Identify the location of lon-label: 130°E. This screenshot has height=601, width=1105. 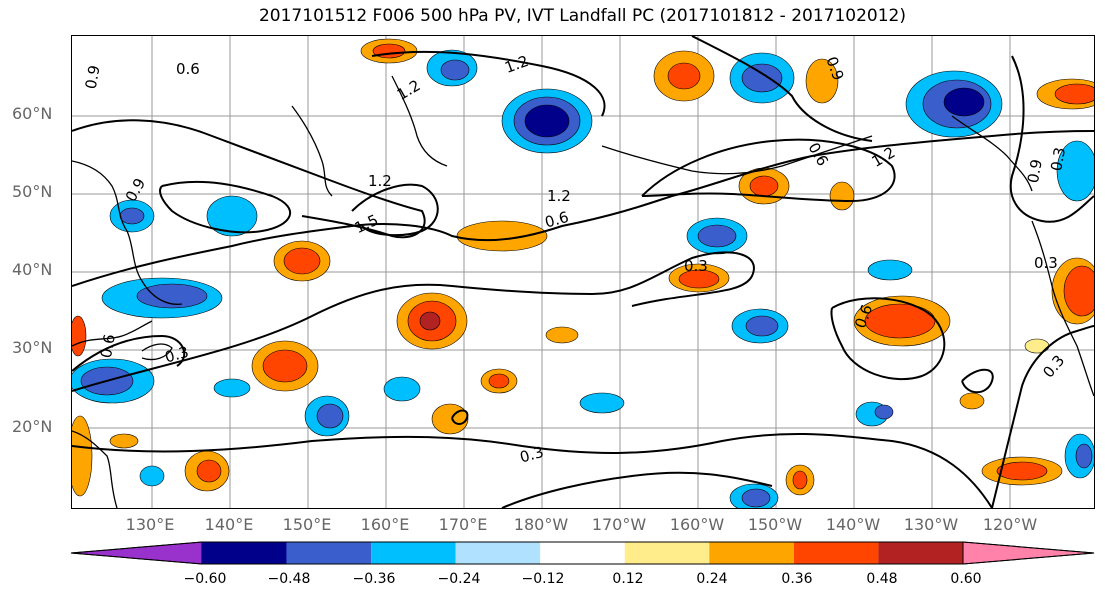
(150, 524).